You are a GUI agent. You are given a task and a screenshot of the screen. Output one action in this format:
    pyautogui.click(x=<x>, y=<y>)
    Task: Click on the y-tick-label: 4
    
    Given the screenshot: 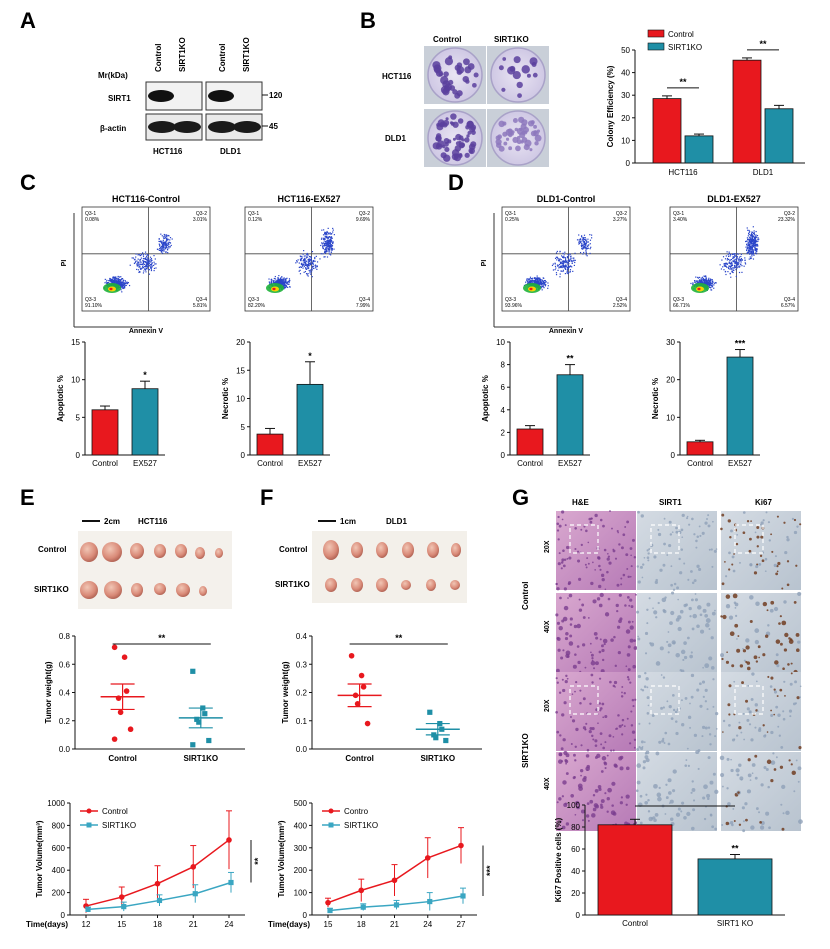 What is the action you would take?
    pyautogui.click(x=503, y=410)
    